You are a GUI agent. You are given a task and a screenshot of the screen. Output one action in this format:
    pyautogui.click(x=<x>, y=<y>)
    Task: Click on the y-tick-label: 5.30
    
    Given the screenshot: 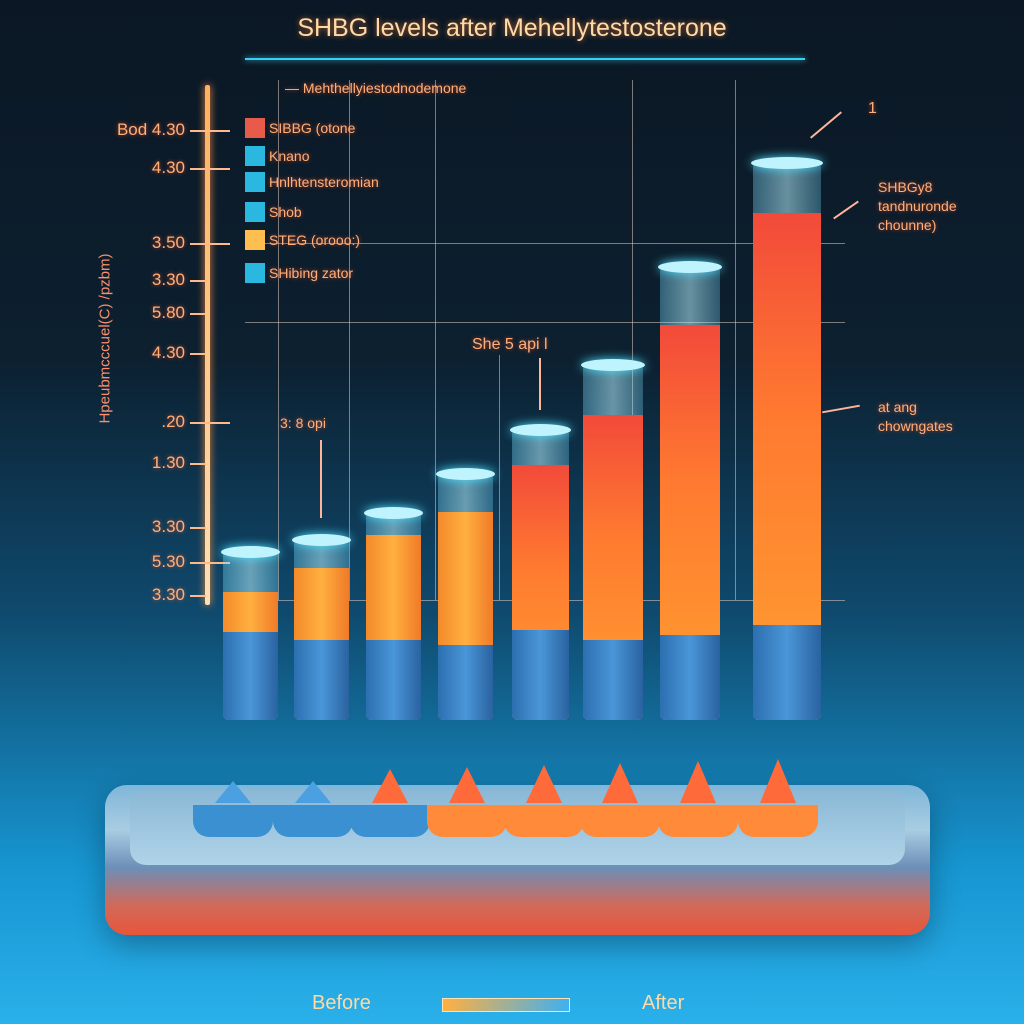 What is the action you would take?
    pyautogui.click(x=168, y=561)
    